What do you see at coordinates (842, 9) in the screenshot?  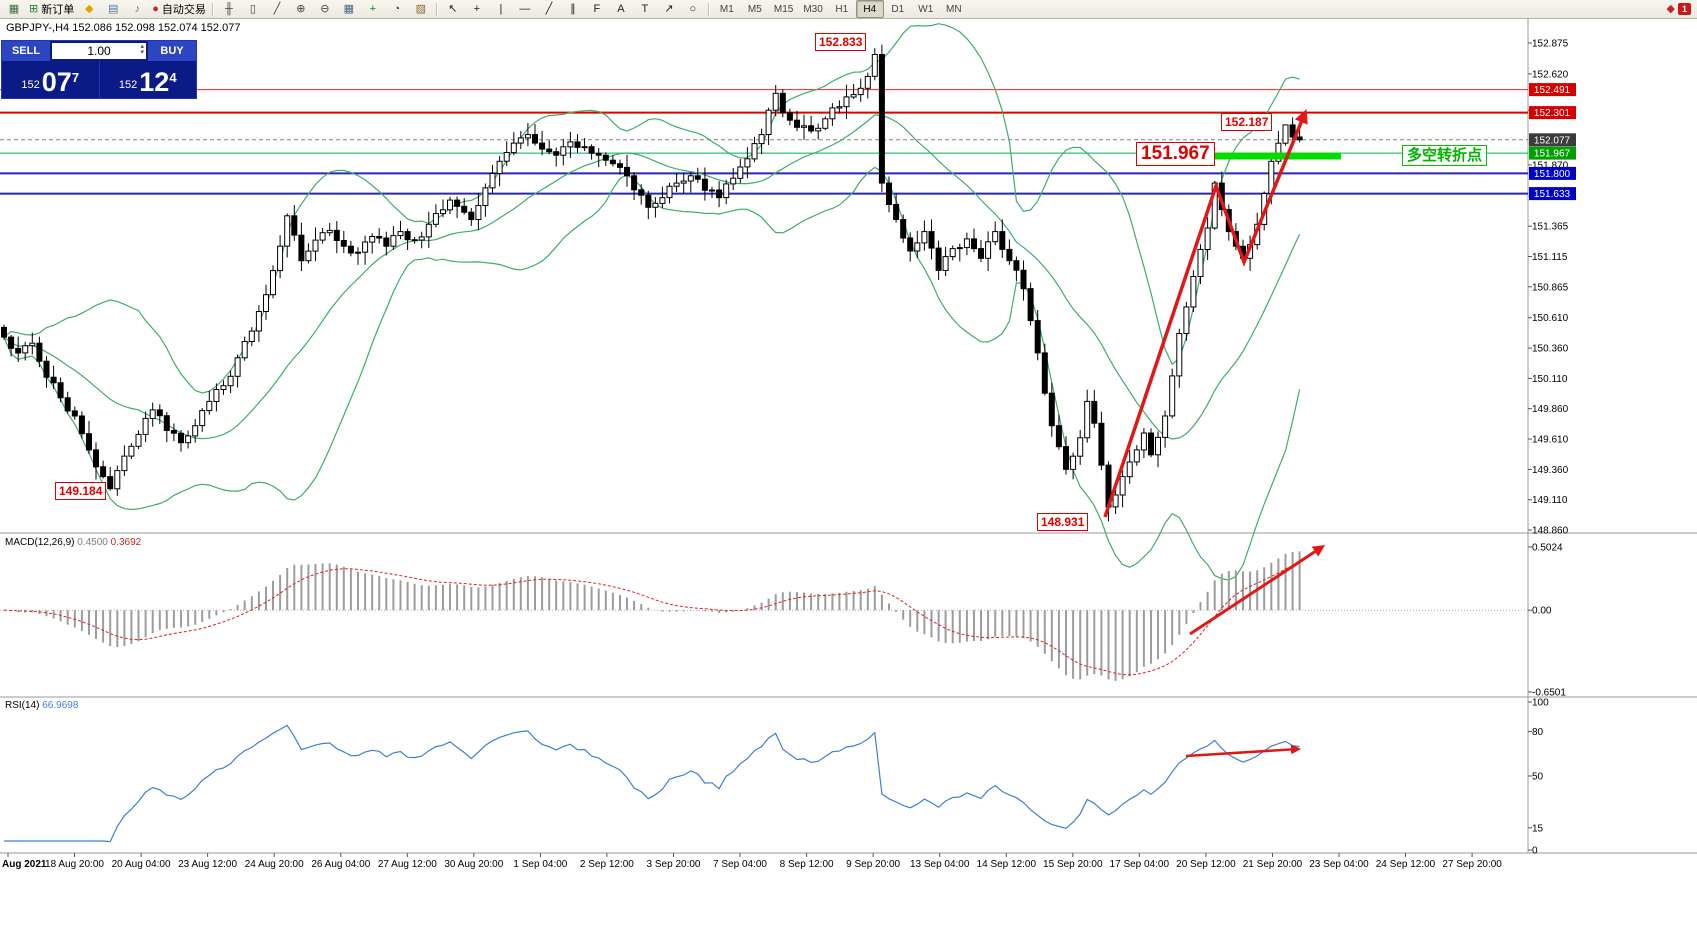 I see `timeframe-h1-button: H1` at bounding box center [842, 9].